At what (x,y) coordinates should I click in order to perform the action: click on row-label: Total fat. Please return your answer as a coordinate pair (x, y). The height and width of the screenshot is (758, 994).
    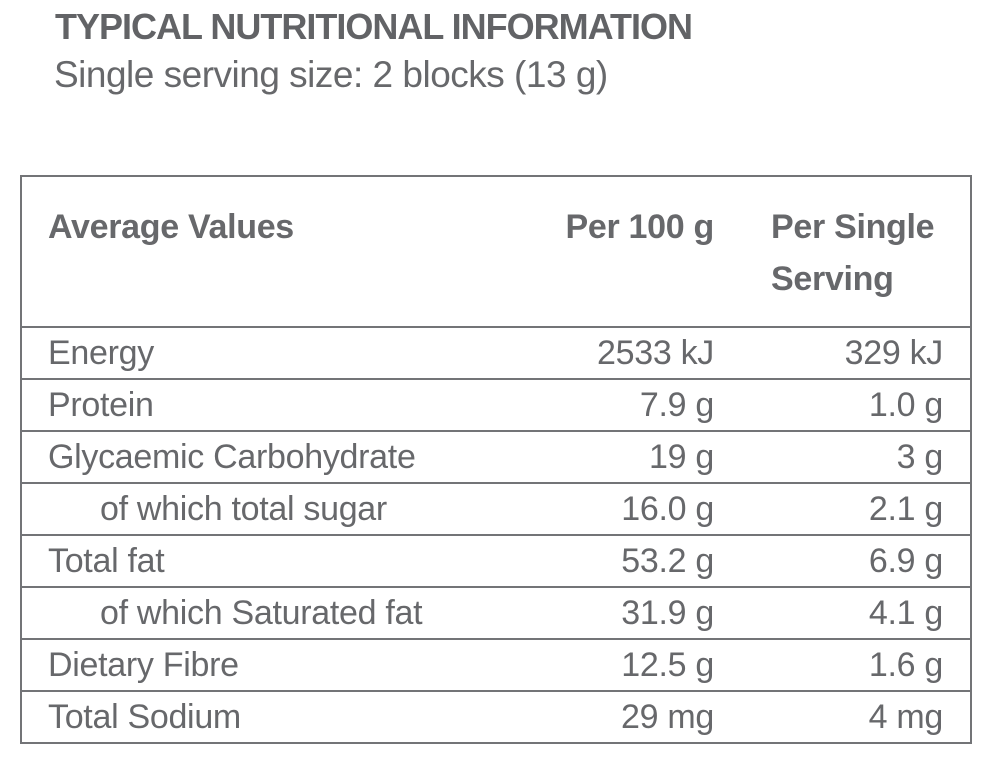
    Looking at the image, I should click on (266, 561).